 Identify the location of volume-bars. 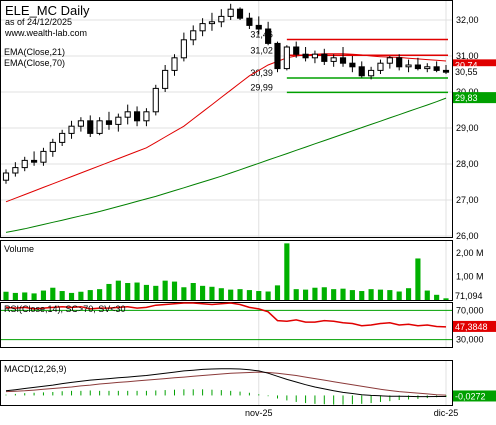
(226, 271).